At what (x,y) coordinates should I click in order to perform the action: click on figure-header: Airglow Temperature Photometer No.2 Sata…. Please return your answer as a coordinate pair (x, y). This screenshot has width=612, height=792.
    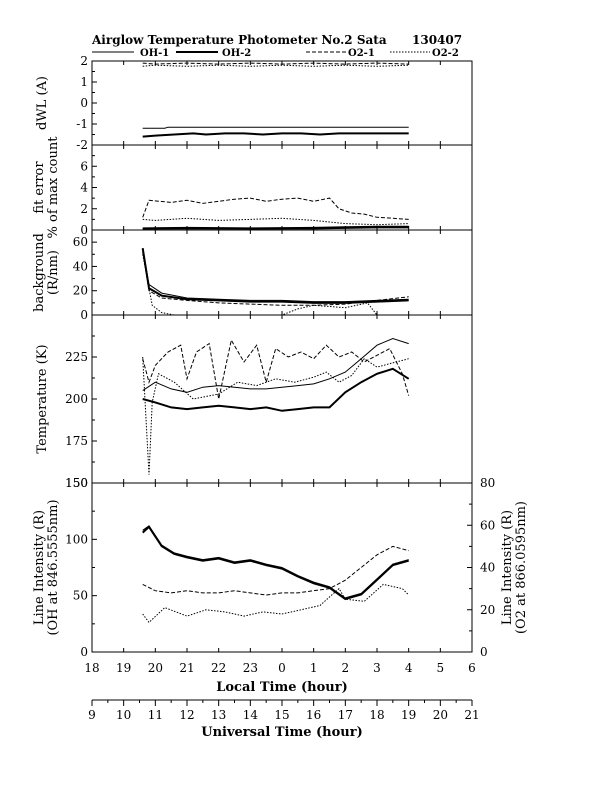
    Looking at the image, I should click on (276, 40).